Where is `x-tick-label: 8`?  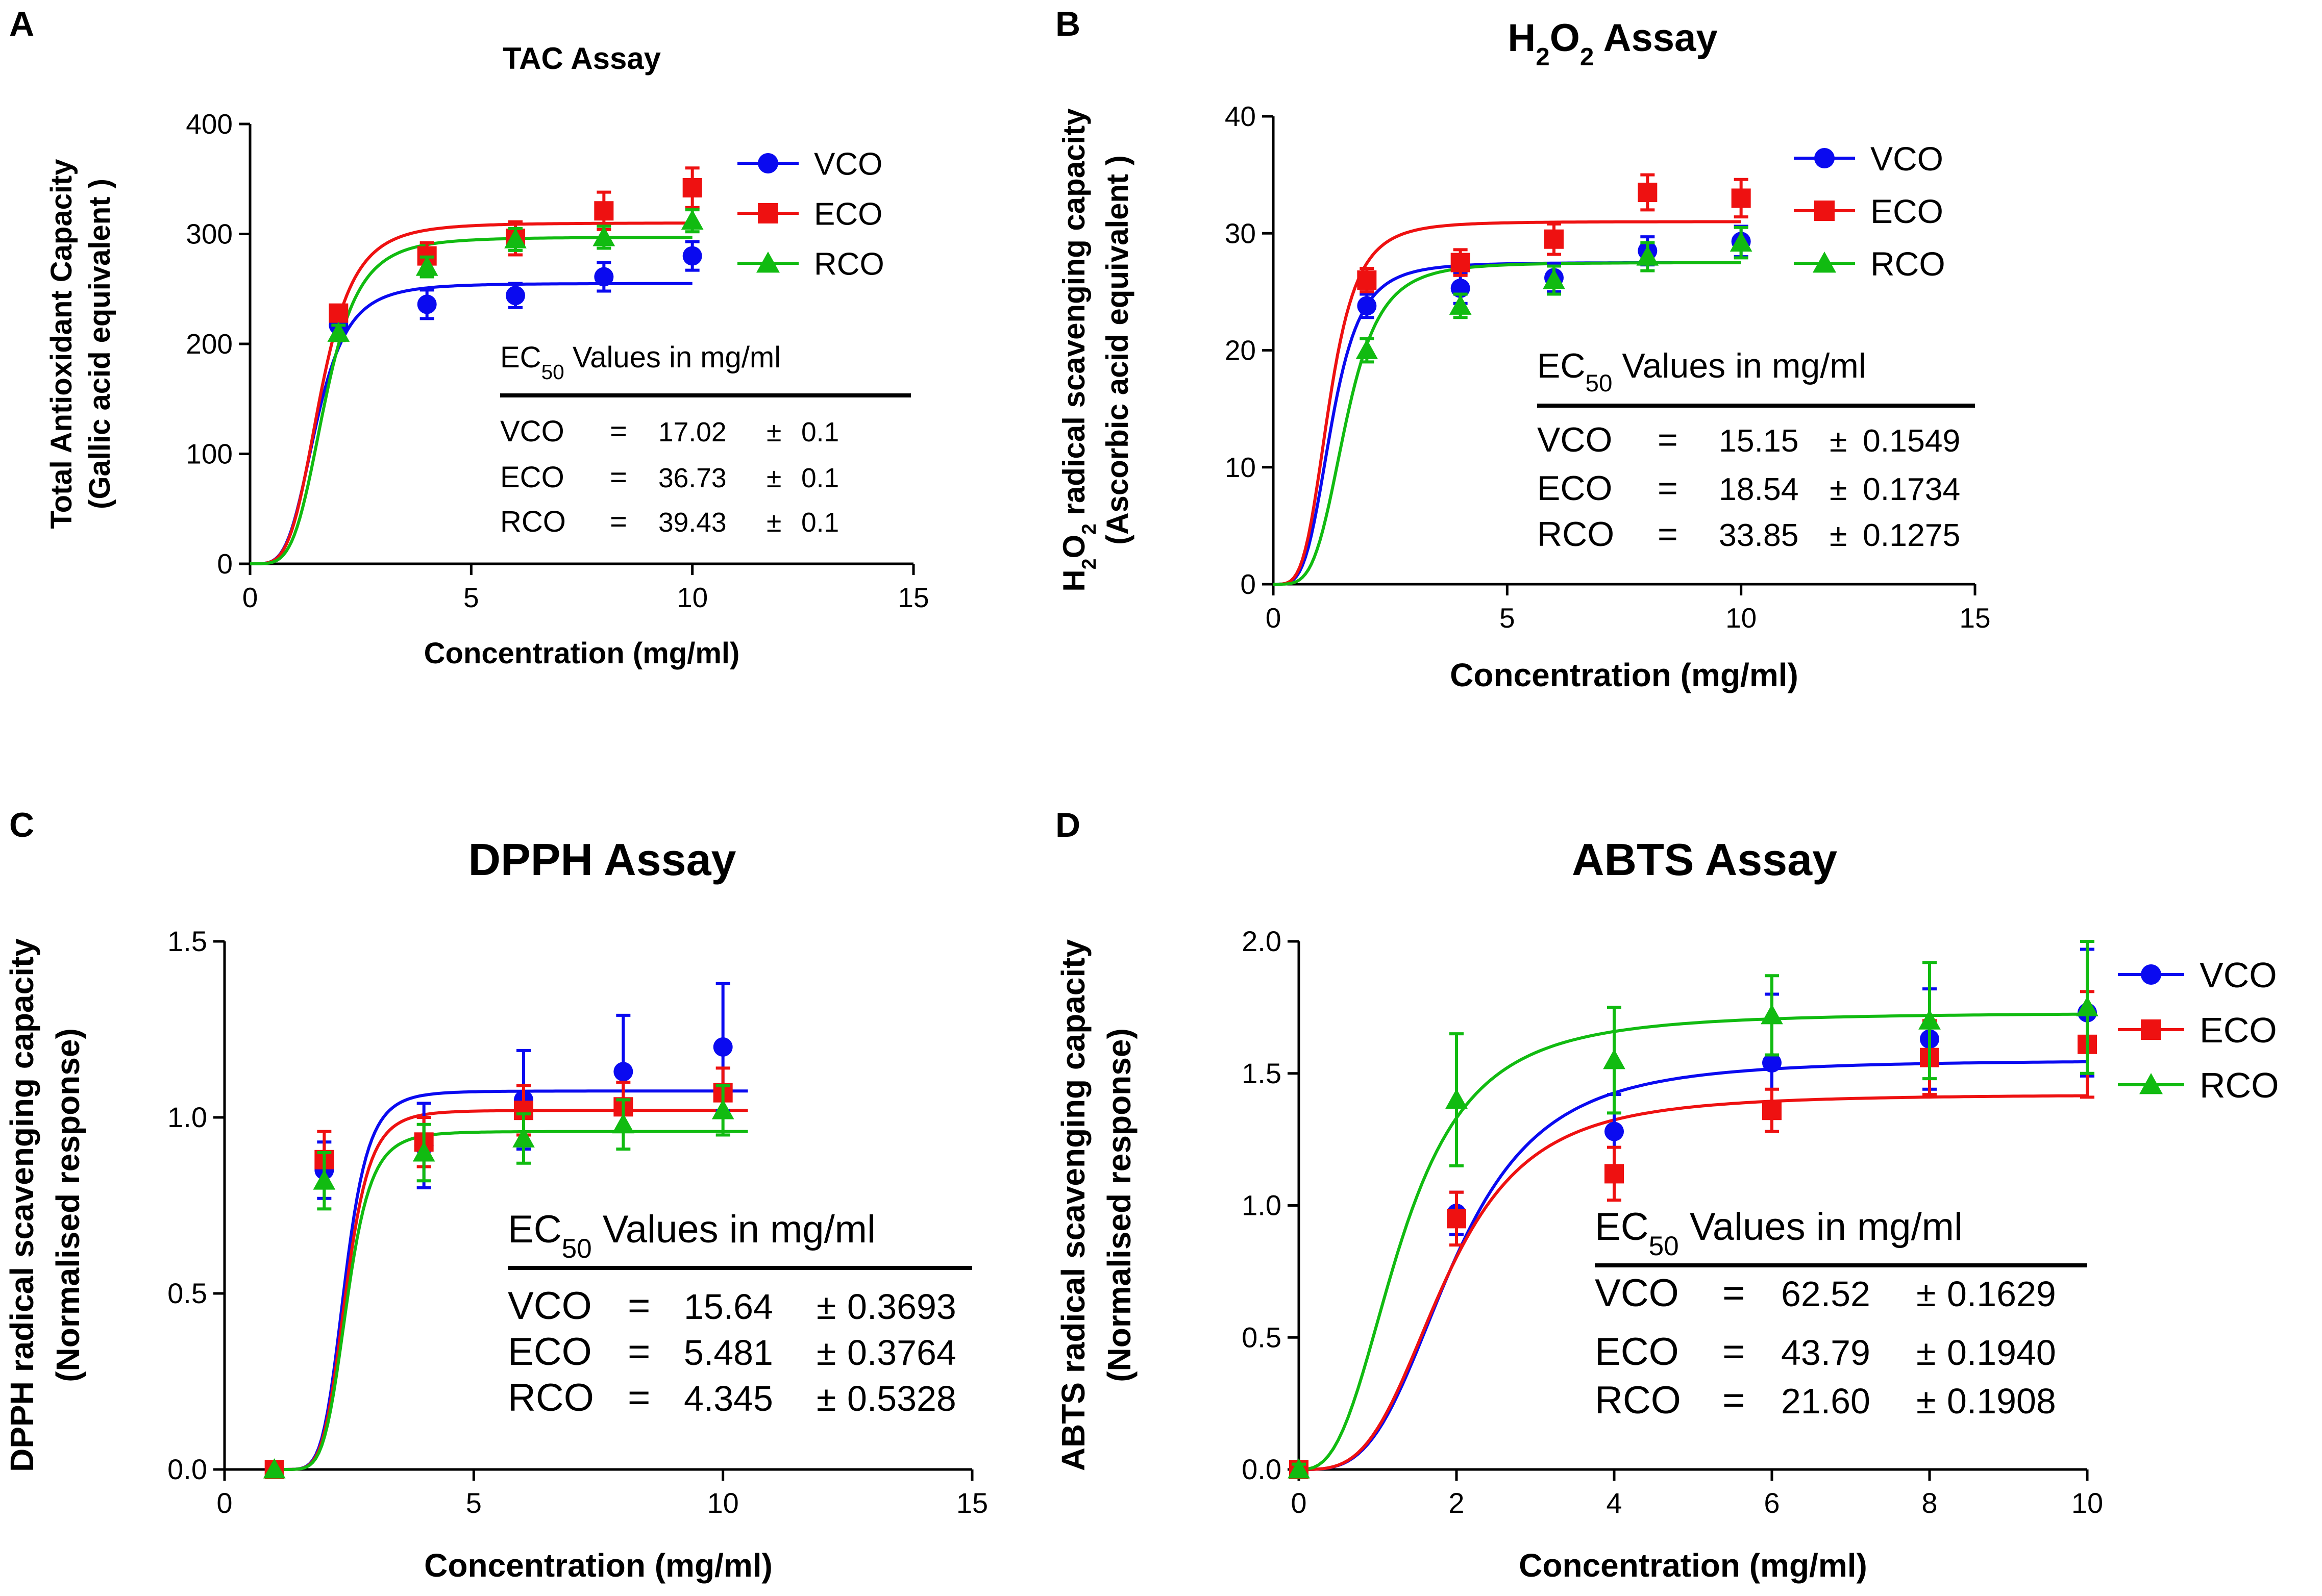
x-tick-label: 8 is located at coordinates (1929, 1503).